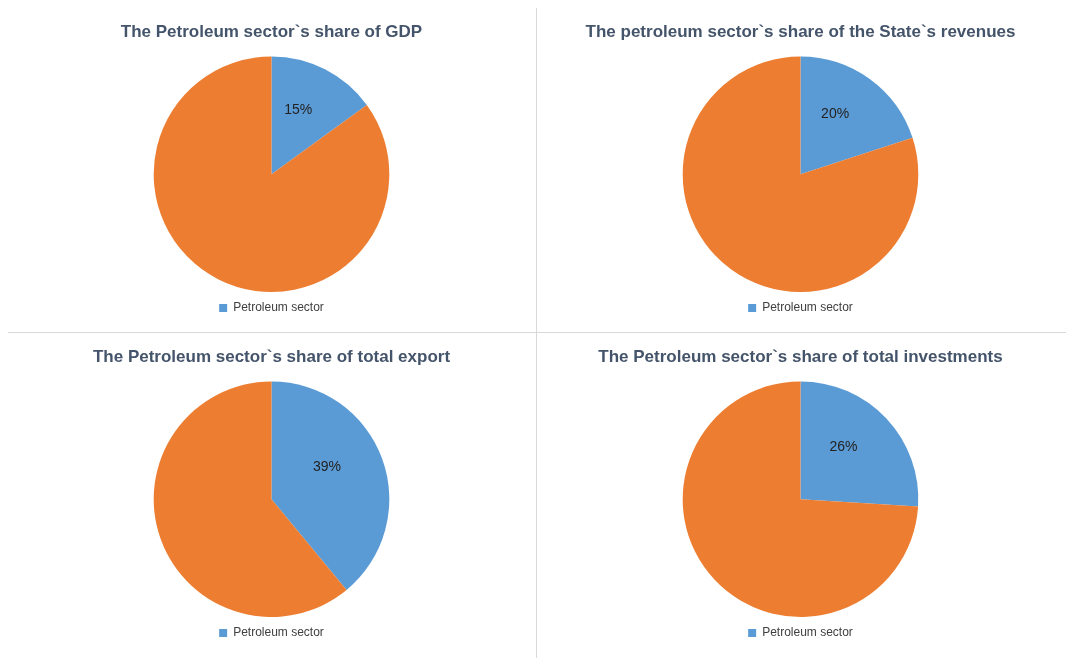 This screenshot has width=1075, height=670. Describe the element at coordinates (800, 31) in the screenshot. I see `chart-title: The petroleum sector`s share of the State`s revenues` at that location.